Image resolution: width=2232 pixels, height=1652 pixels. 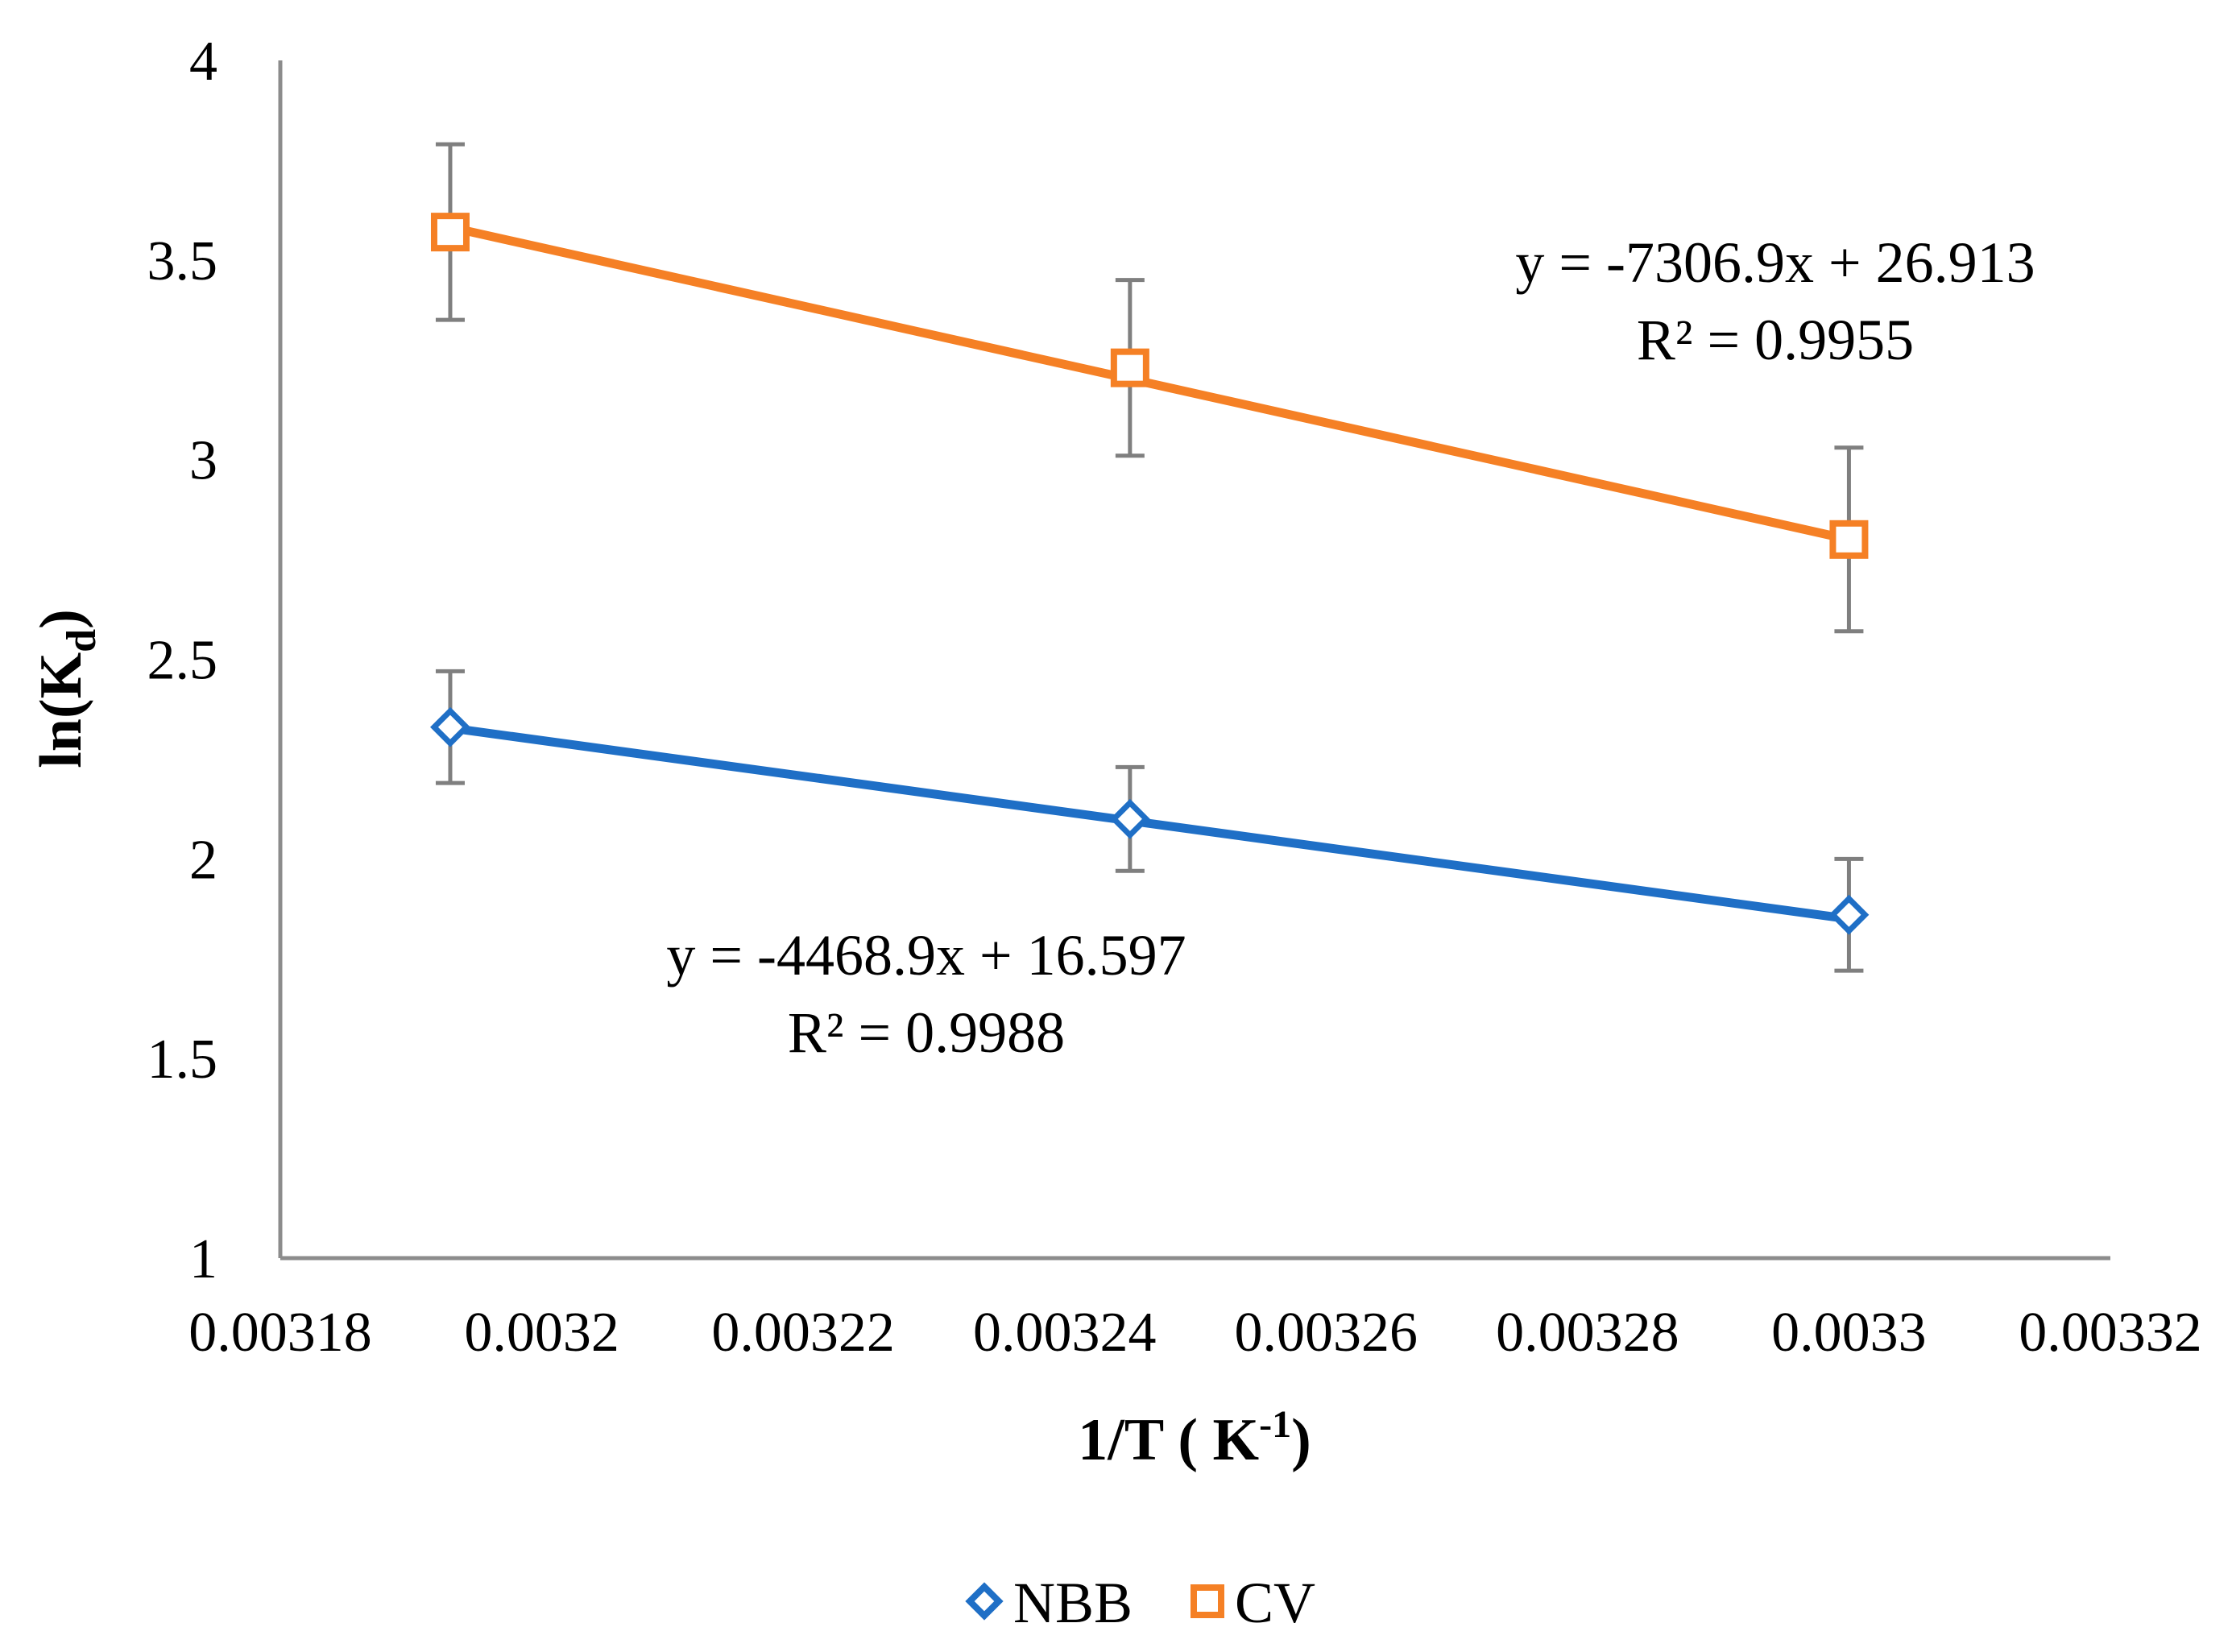 What do you see at coordinates (984, 1601) in the screenshot?
I see `legend-nbb-marker` at bounding box center [984, 1601].